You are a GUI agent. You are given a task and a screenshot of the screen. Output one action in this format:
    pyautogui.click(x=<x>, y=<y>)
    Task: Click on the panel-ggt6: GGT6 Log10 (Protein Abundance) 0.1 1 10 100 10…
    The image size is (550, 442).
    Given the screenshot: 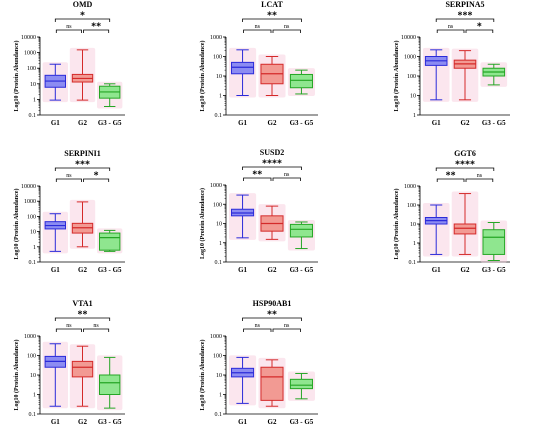 What is the action you would take?
    pyautogui.click(x=451, y=211)
    